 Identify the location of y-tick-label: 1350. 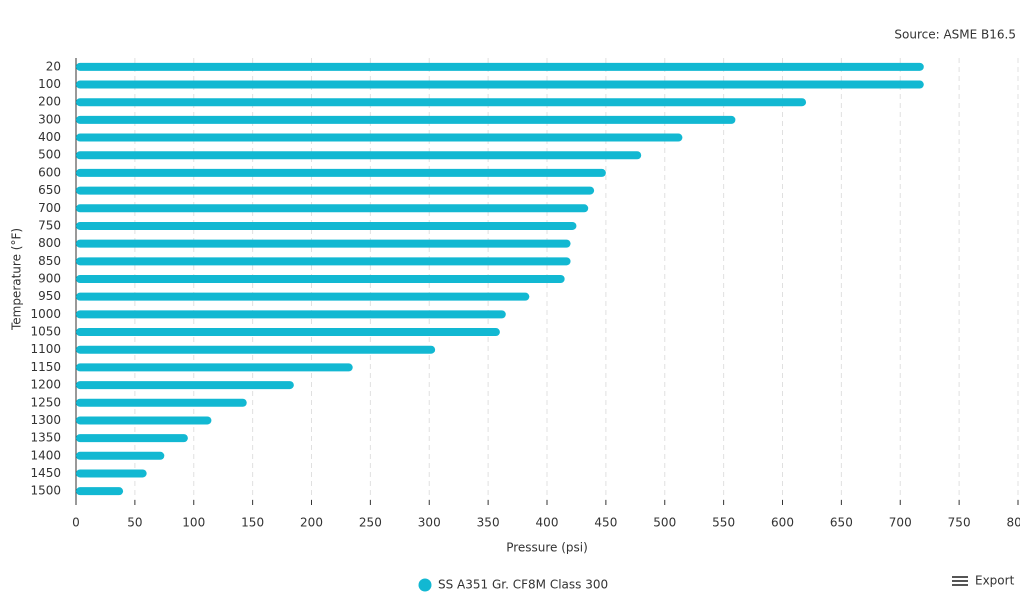
(45, 438).